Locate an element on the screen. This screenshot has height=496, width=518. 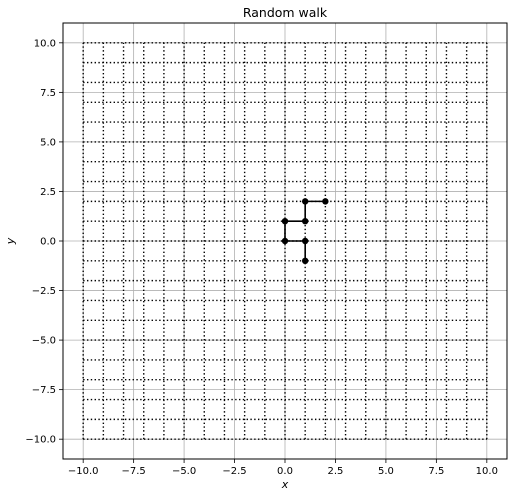
chart-title: Random walk is located at coordinates (285, 12).